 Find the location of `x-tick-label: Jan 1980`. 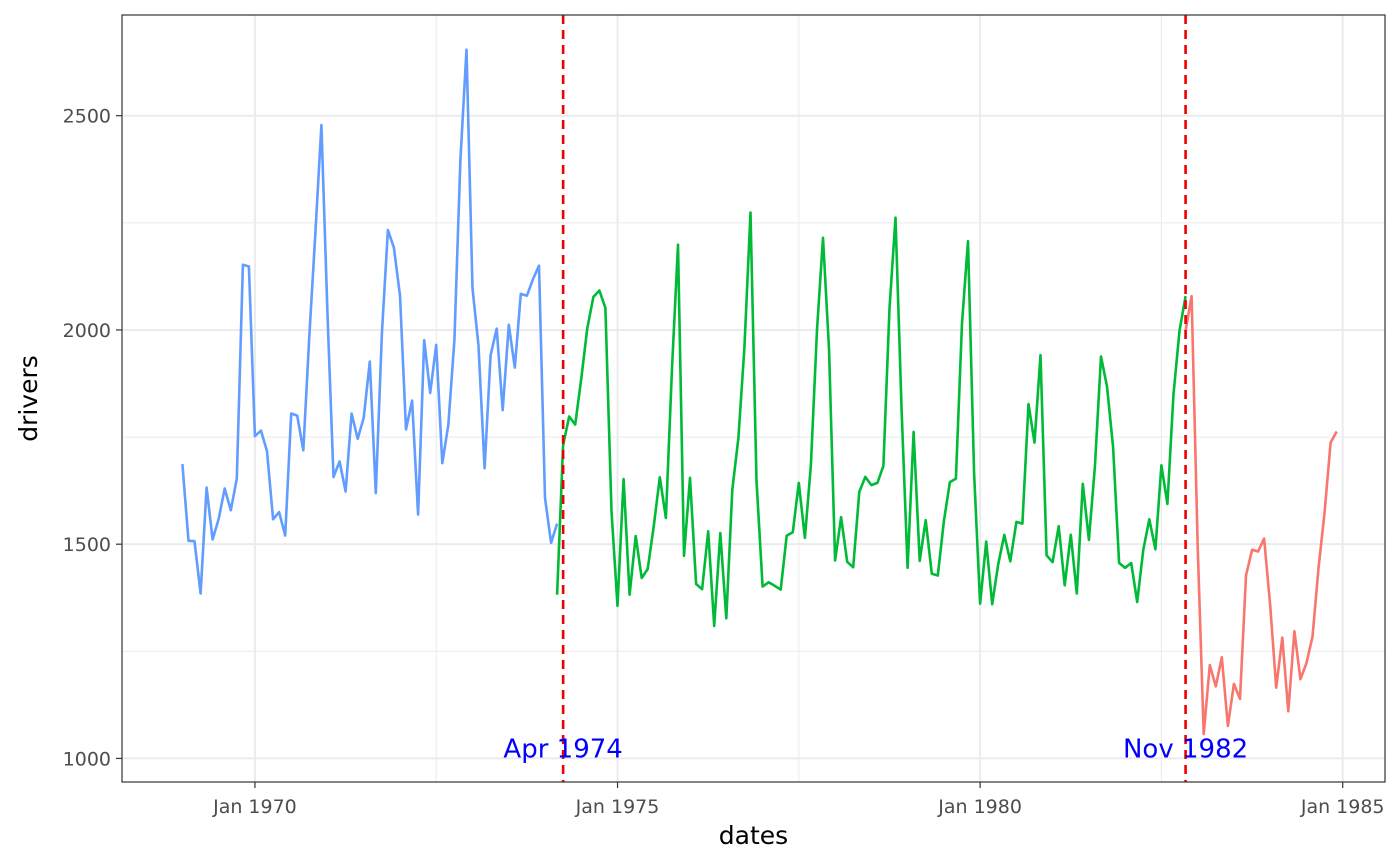

x-tick-label: Jan 1980 is located at coordinates (979, 807).